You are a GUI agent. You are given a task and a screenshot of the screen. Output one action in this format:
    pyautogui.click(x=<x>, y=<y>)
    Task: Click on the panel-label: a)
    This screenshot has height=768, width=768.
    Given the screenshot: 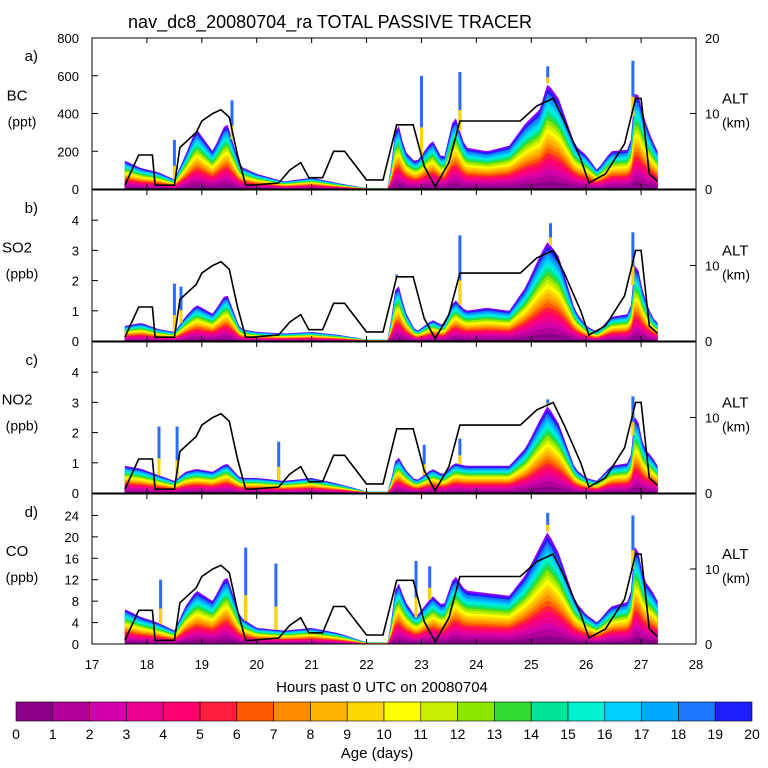 What is the action you would take?
    pyautogui.click(x=31, y=56)
    